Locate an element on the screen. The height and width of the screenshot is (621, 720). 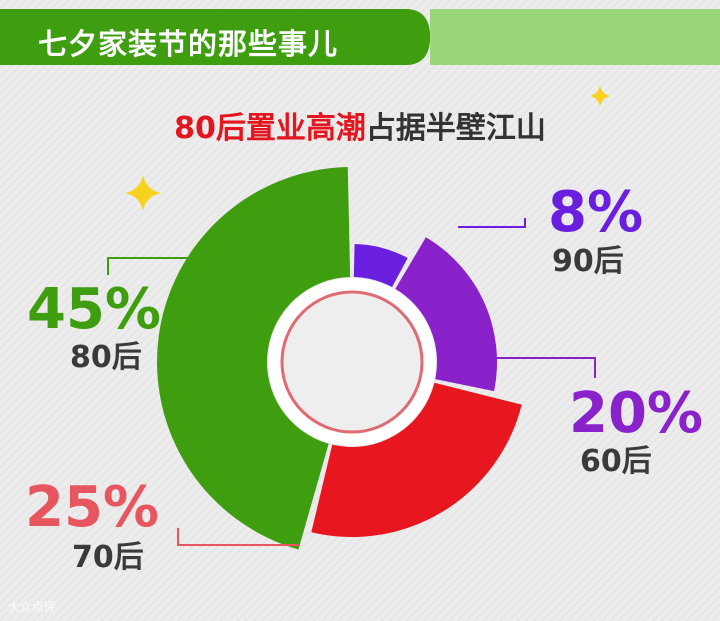
subtitle-rest: 占据半壁江山 is located at coordinates (455, 128).